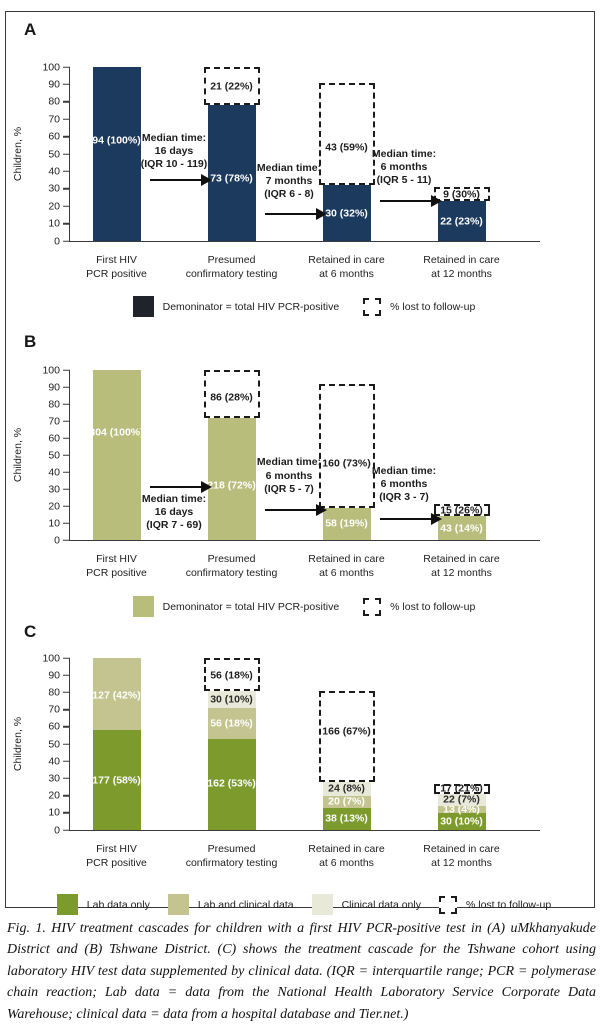 Image resolution: width=603 pixels, height=1027 pixels. Describe the element at coordinates (289, 193) in the screenshot. I see `median-time-line: (IQR 6 - 8)` at that location.